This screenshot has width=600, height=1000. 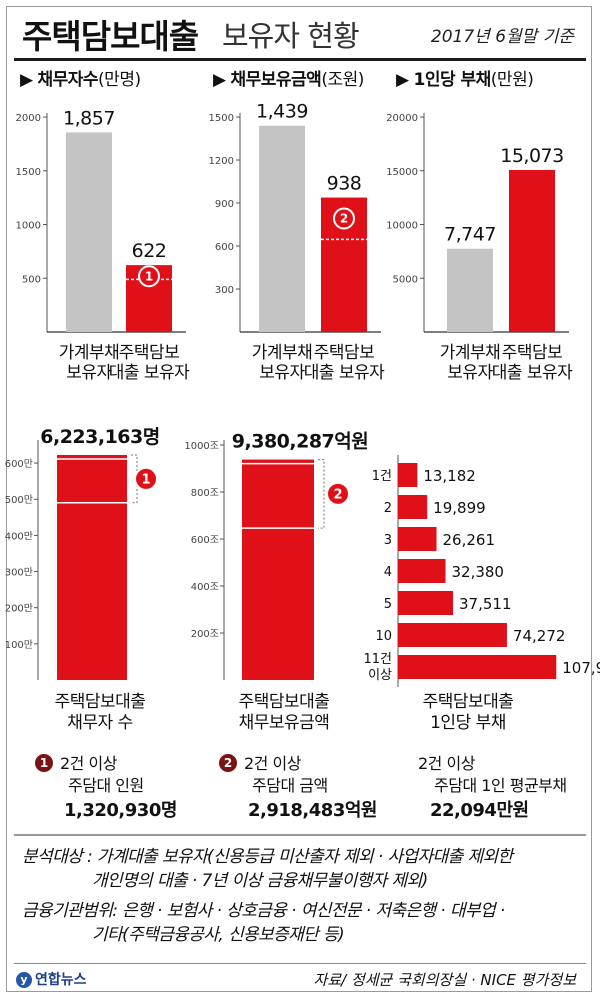 I want to click on bar-total-label: 9,380,287억원, so click(x=300, y=442).